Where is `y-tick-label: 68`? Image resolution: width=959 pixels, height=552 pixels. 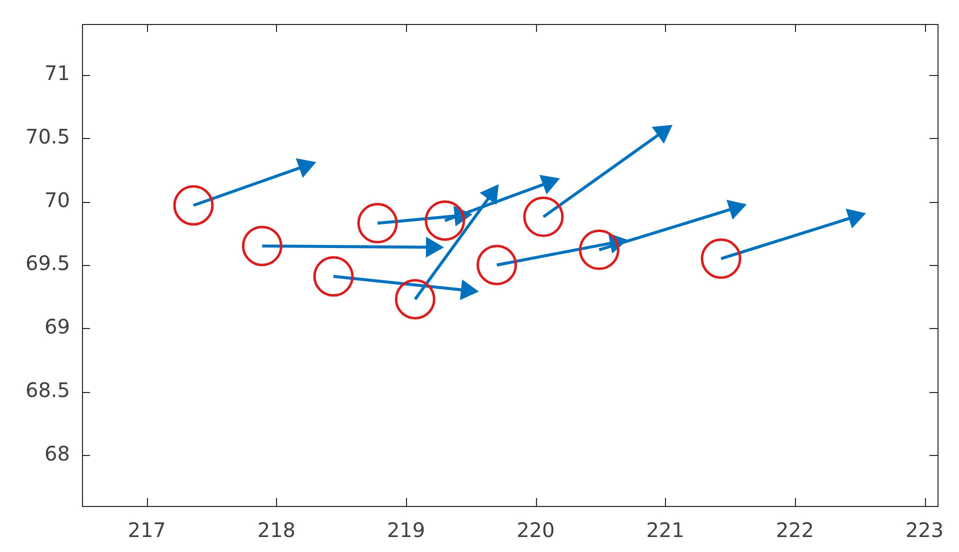 y-tick-label: 68 is located at coordinates (57, 453).